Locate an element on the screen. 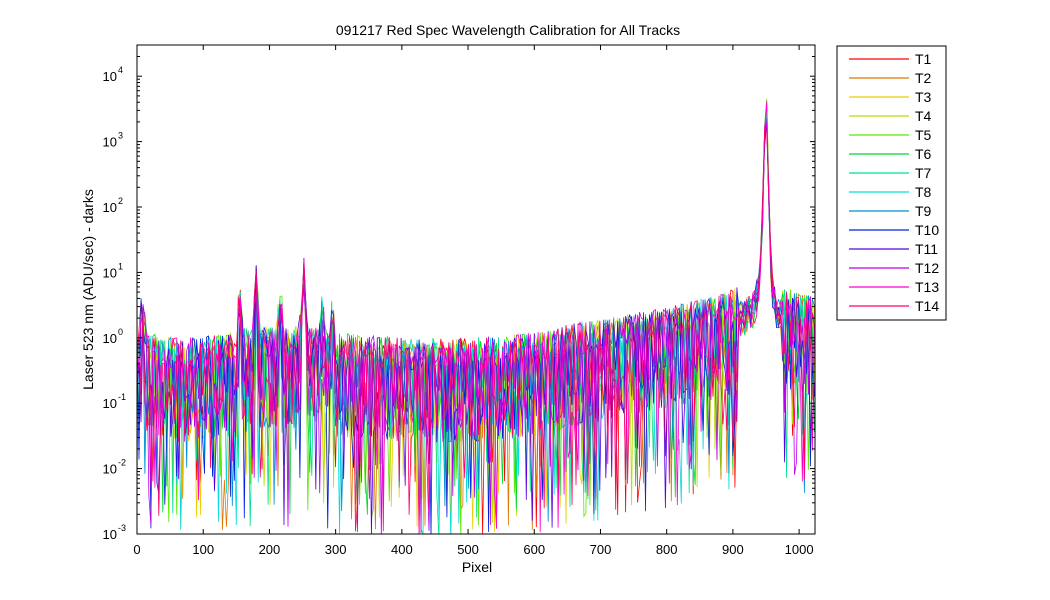 The image size is (1050, 600). x-tick-label: 0 is located at coordinates (136, 549).